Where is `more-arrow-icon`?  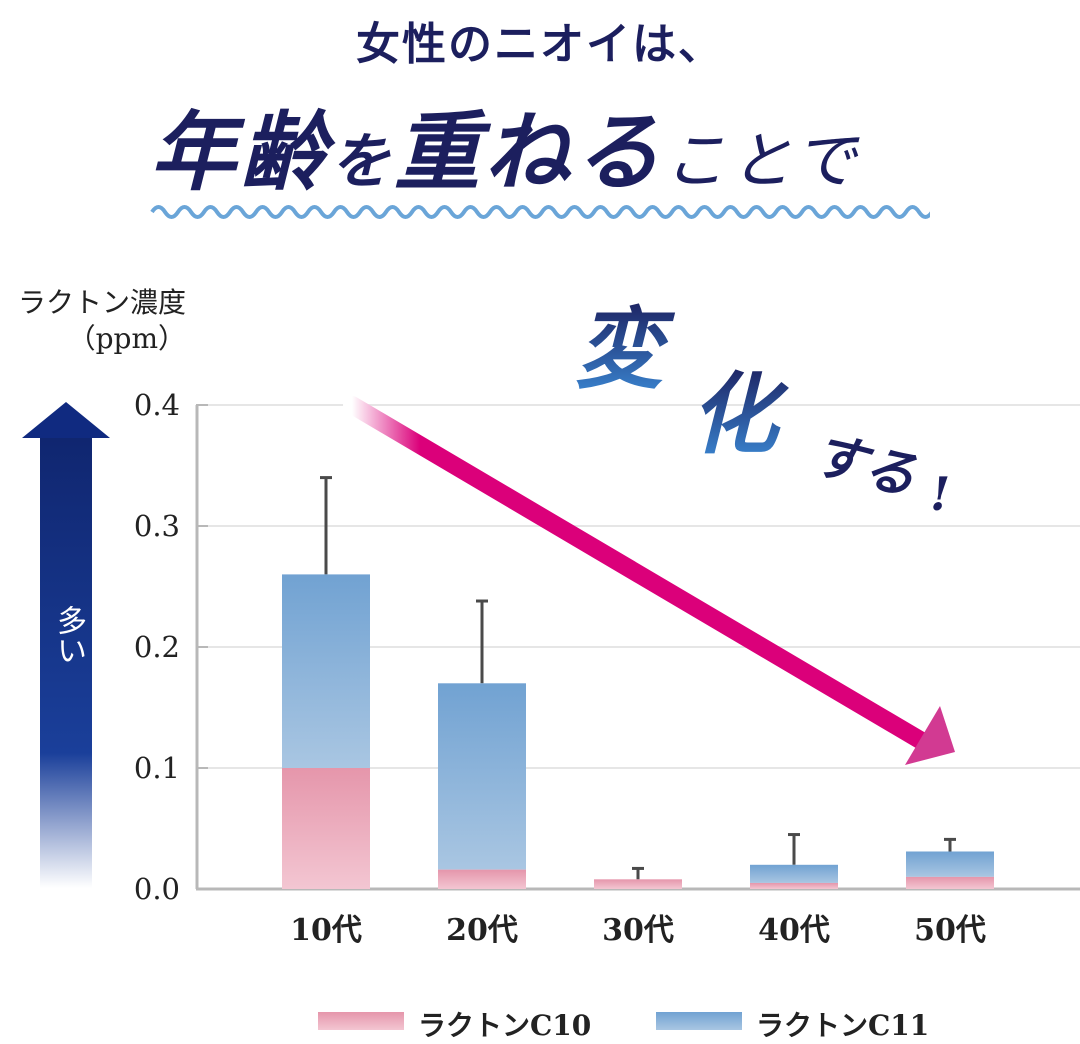
more-arrow-icon is located at coordinates (66, 645).